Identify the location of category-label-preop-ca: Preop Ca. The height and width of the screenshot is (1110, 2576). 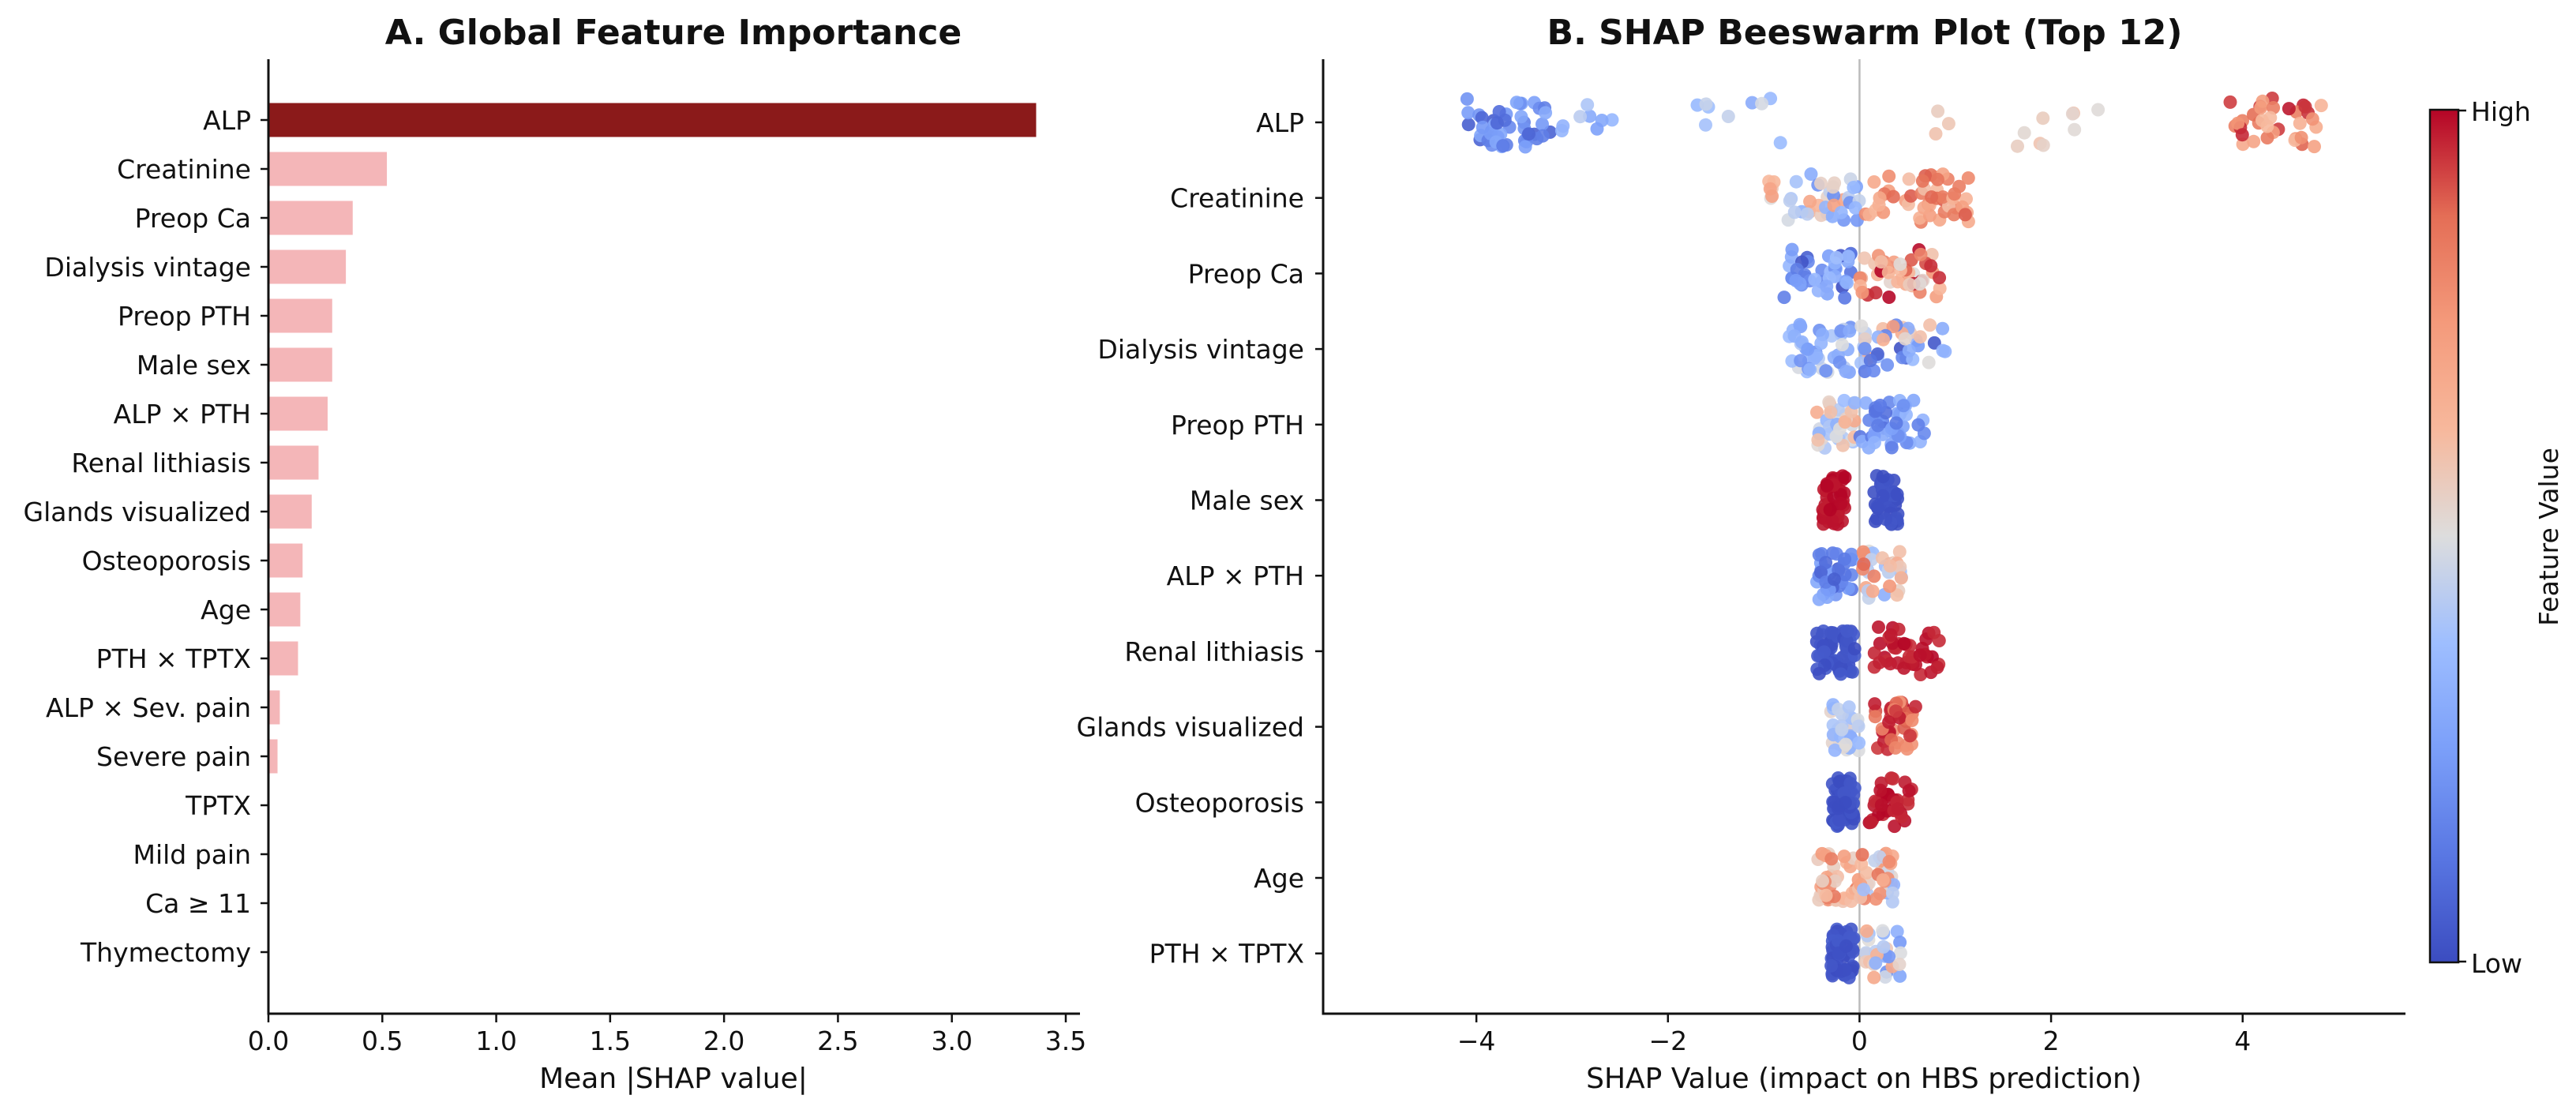
(193, 218).